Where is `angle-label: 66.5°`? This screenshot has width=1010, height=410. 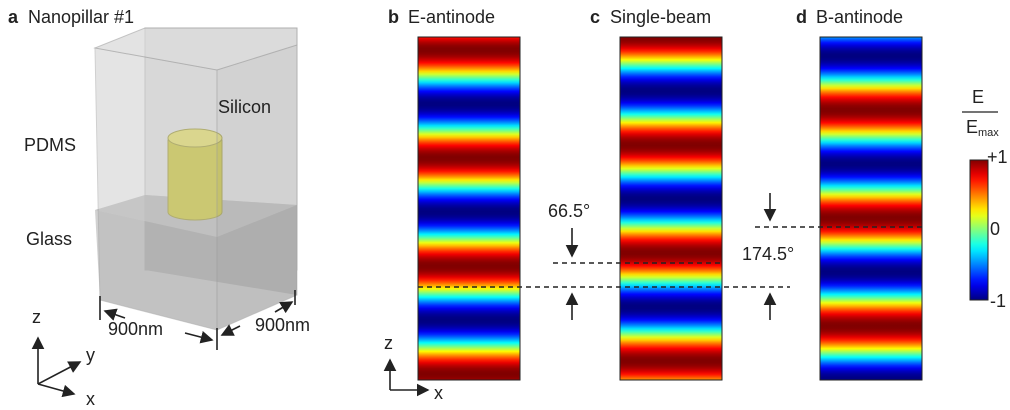 angle-label: 66.5° is located at coordinates (569, 211).